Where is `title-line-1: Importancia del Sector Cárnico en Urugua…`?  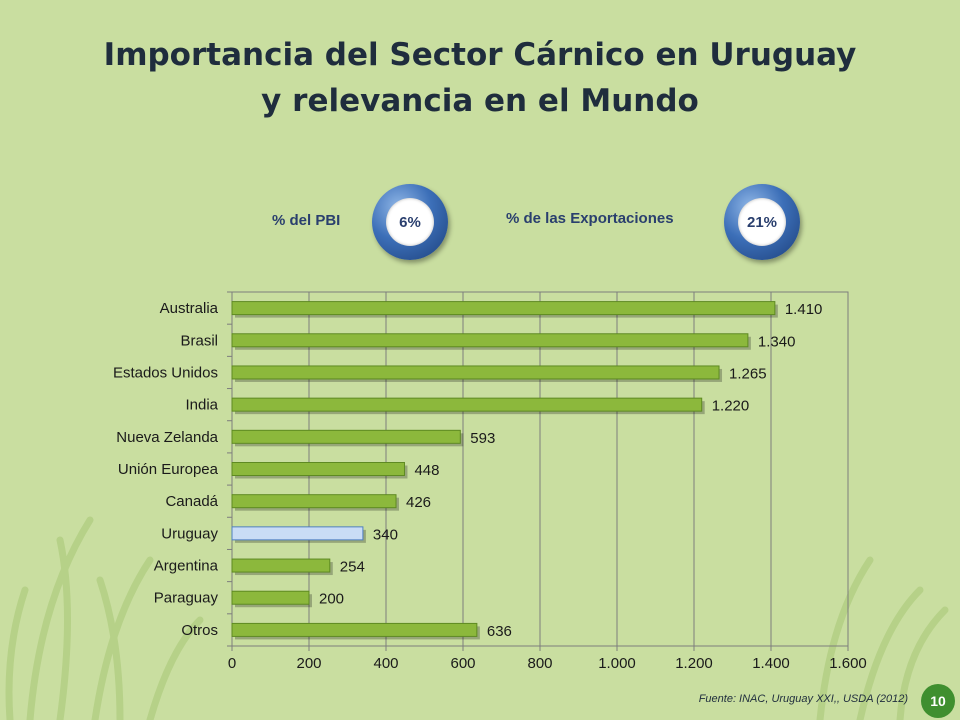 title-line-1: Importancia del Sector Cárnico en Urugua… is located at coordinates (480, 55).